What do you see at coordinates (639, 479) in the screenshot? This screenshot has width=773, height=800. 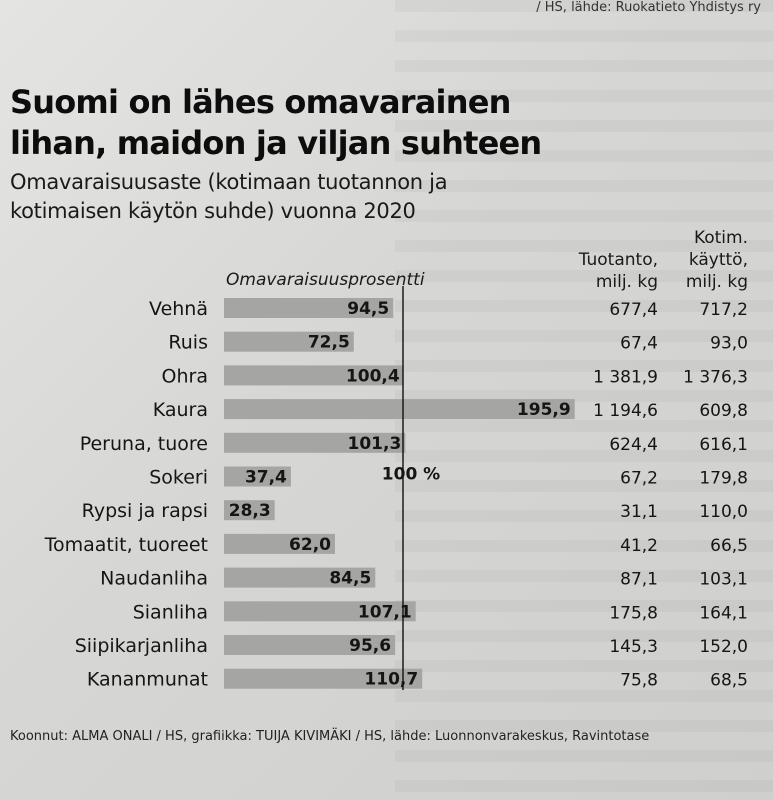 I see `production-value-5: 67,2` at bounding box center [639, 479].